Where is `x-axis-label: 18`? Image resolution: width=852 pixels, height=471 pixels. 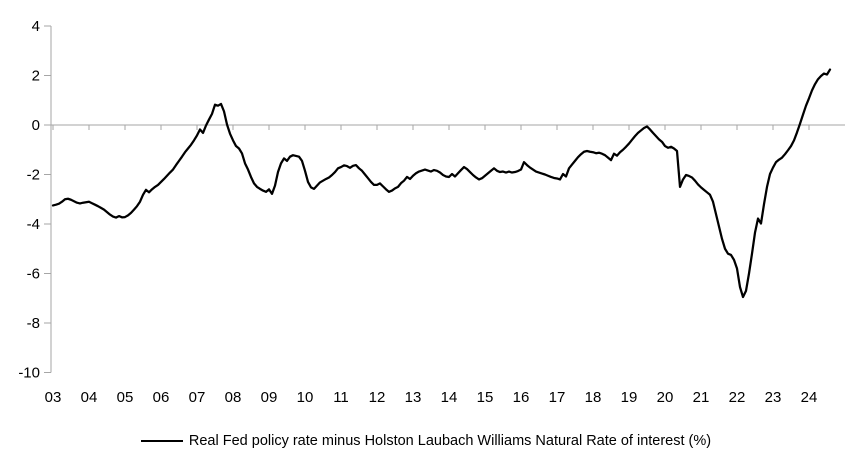 x-axis-label: 18 is located at coordinates (593, 397).